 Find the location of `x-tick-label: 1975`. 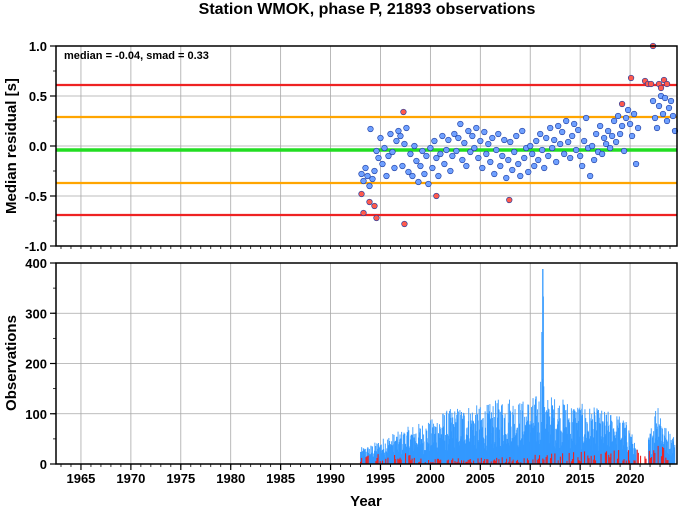

x-tick-label: 1975 is located at coordinates (180, 478).